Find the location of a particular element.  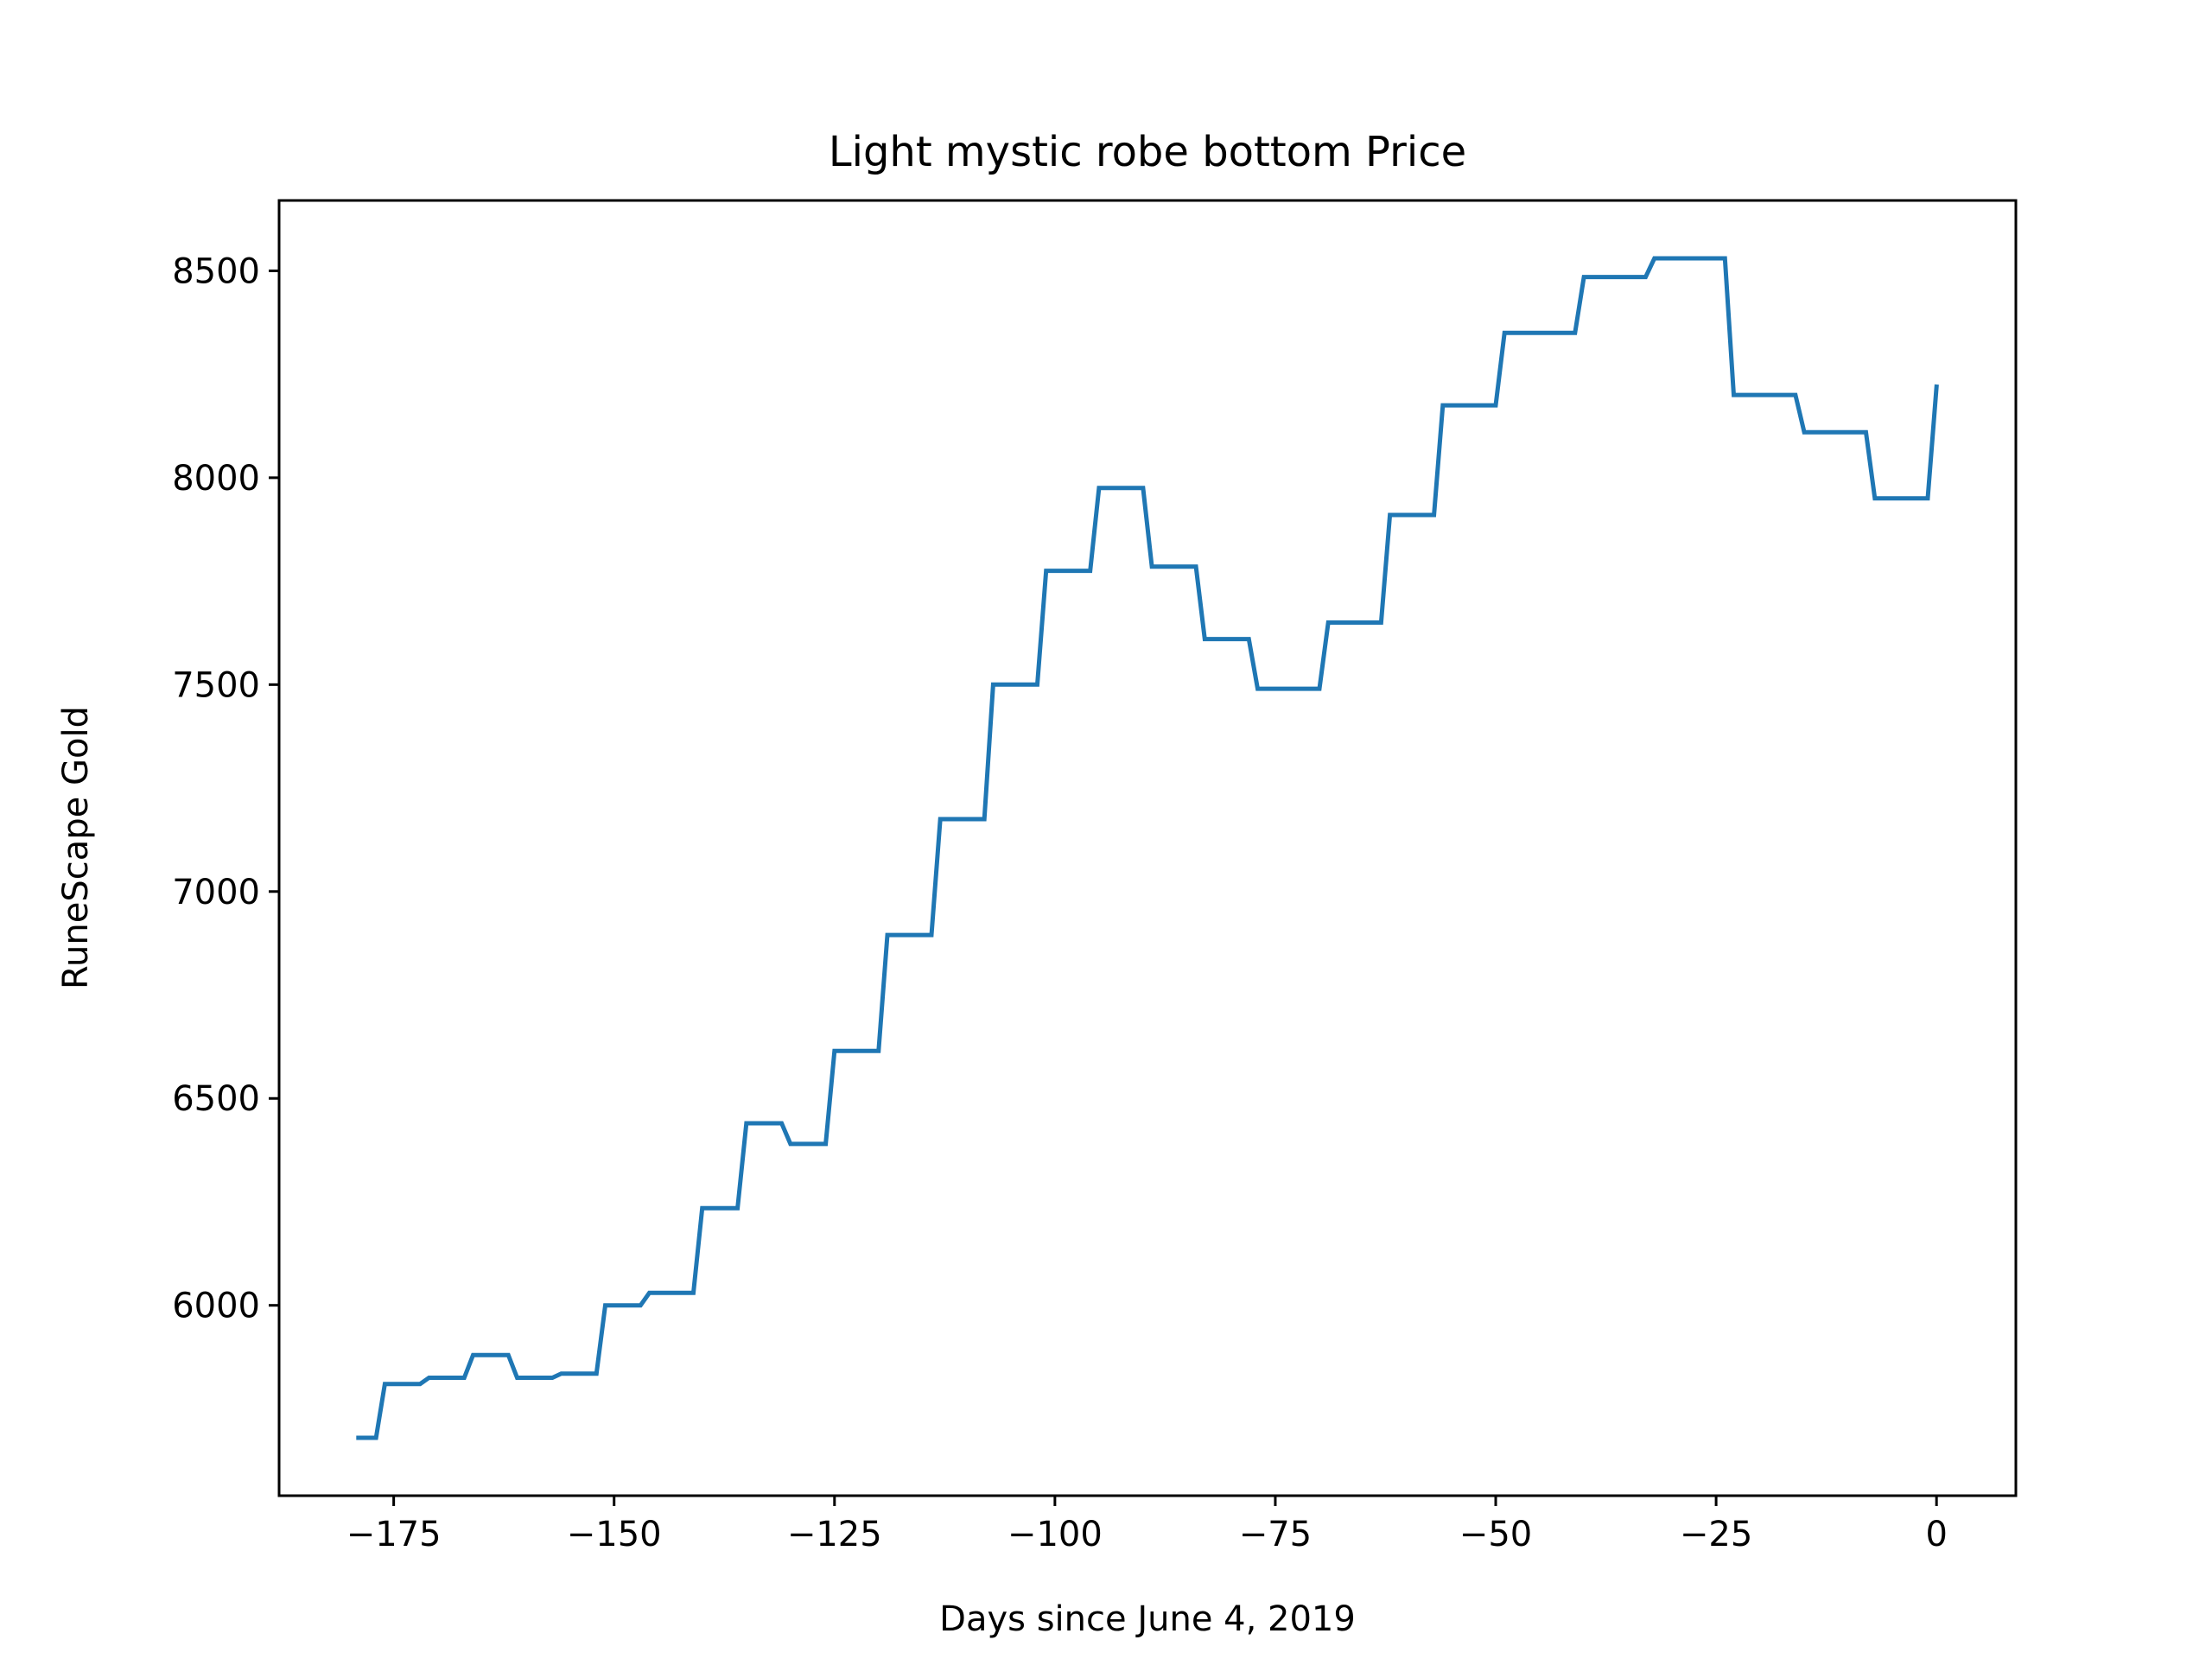

x-axis-label: Days since June 4, 2019 is located at coordinates (1147, 1619).